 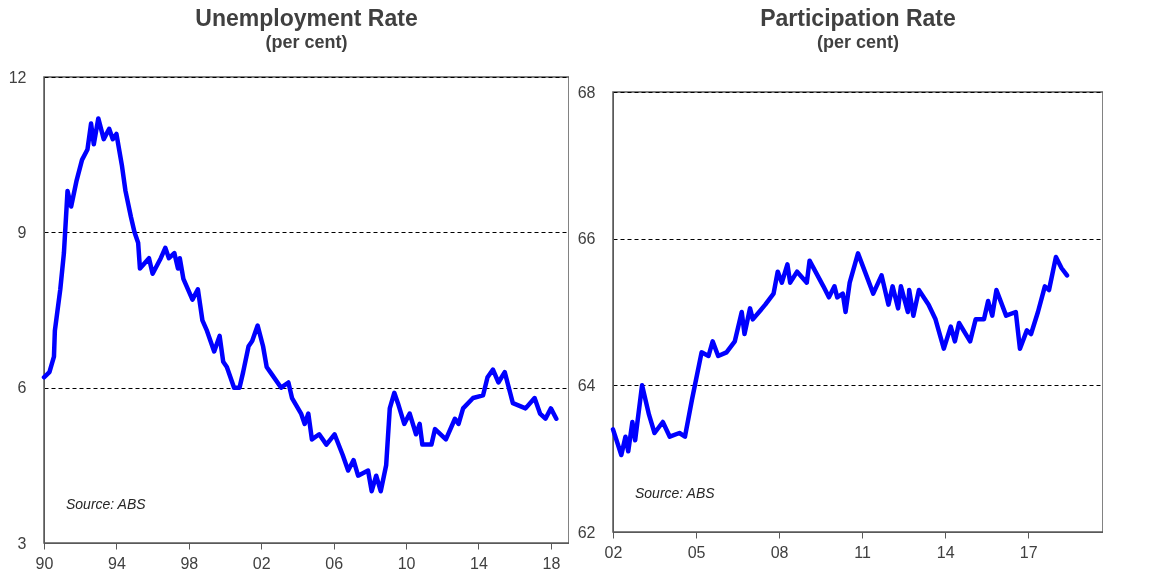 I want to click on x-tick-label: 98, so click(x=189, y=563).